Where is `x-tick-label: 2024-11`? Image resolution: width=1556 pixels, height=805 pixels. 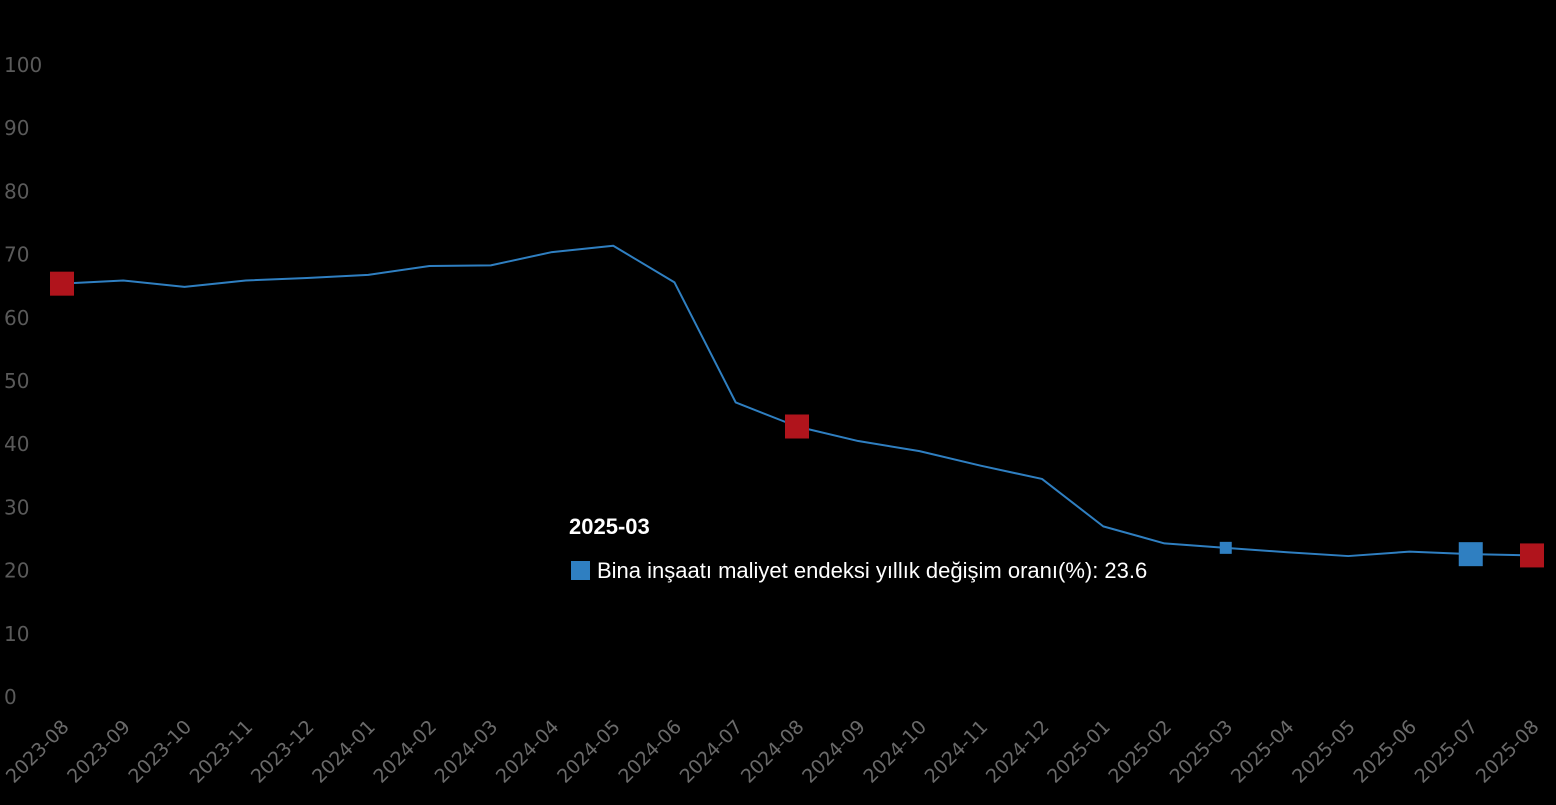
x-tick-label: 2024-11 is located at coordinates (957, 752).